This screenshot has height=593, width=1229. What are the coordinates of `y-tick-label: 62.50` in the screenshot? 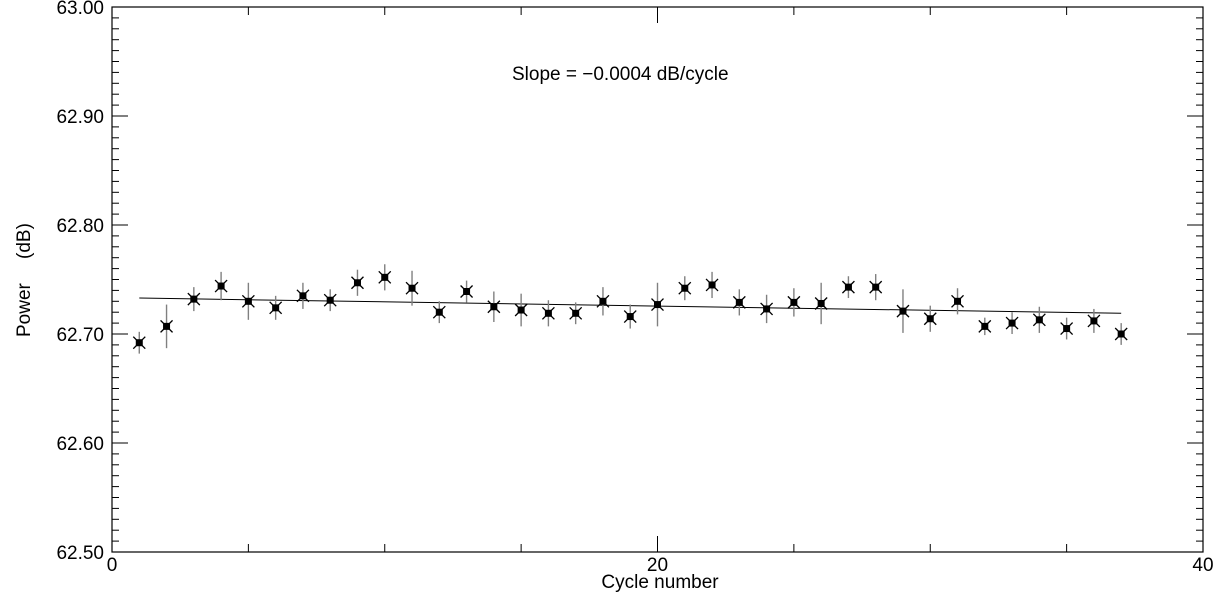 It's located at (80, 553).